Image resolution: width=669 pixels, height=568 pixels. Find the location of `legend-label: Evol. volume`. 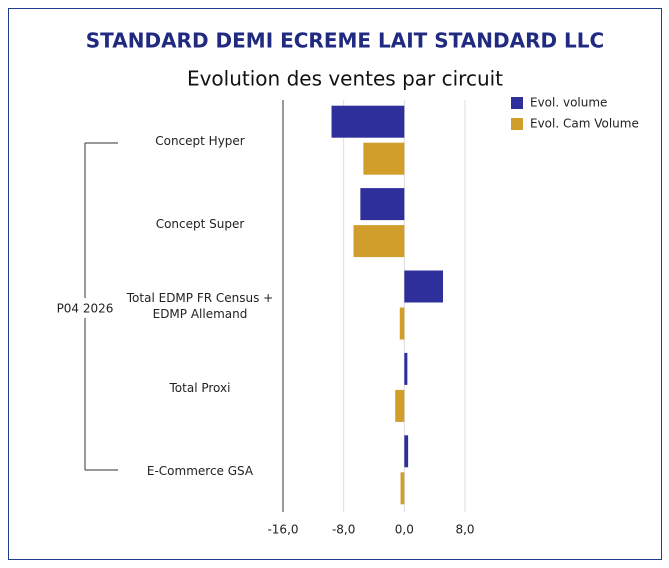

legend-label: Evol. volume is located at coordinates (568, 103).